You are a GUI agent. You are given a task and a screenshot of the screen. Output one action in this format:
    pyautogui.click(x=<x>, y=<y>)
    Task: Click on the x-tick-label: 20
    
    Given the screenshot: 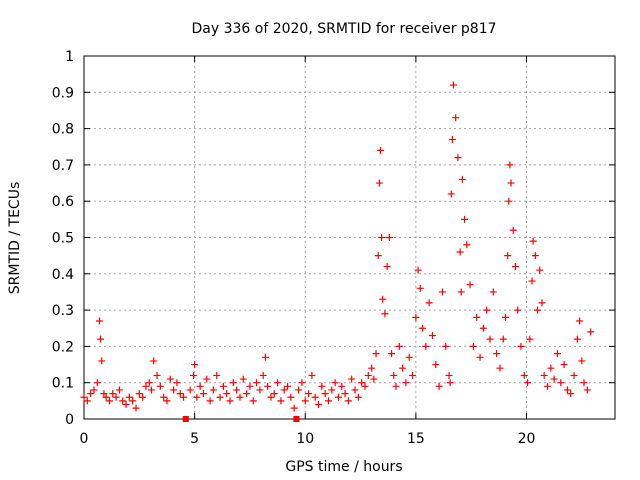 What is the action you would take?
    pyautogui.click(x=527, y=439)
    